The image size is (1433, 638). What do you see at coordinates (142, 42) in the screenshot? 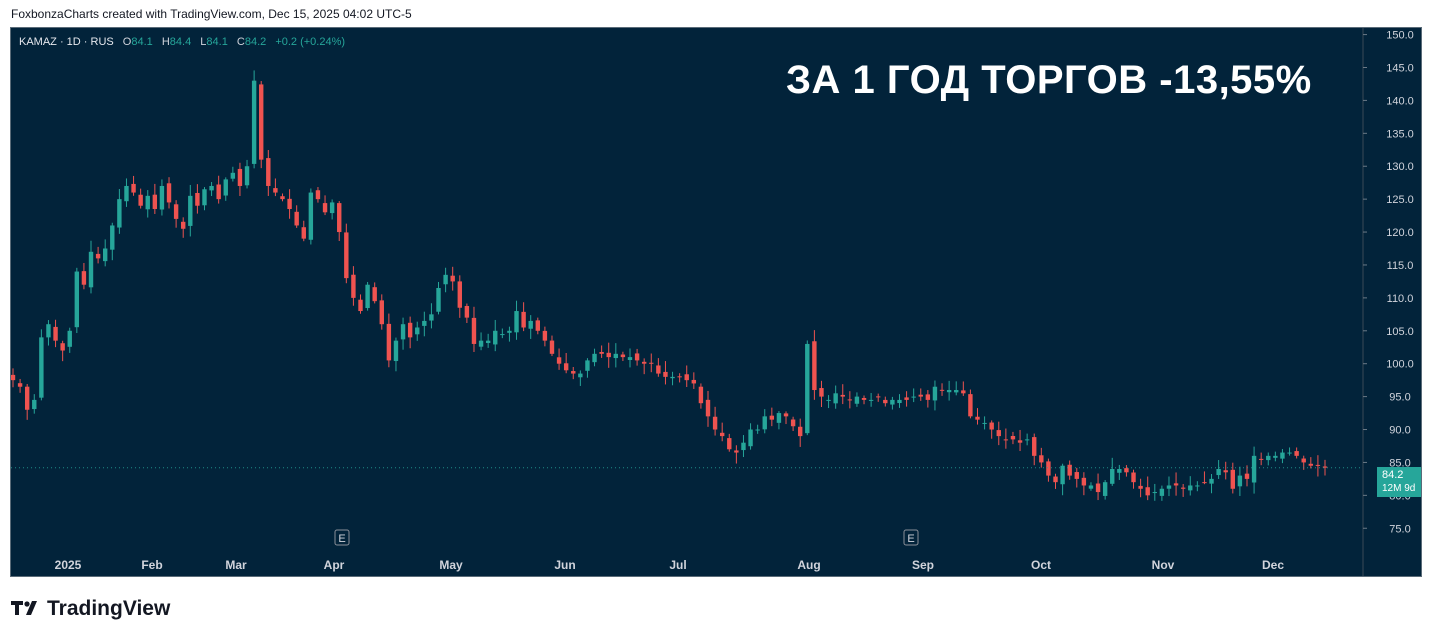
I see `open-value: 84.1` at bounding box center [142, 42].